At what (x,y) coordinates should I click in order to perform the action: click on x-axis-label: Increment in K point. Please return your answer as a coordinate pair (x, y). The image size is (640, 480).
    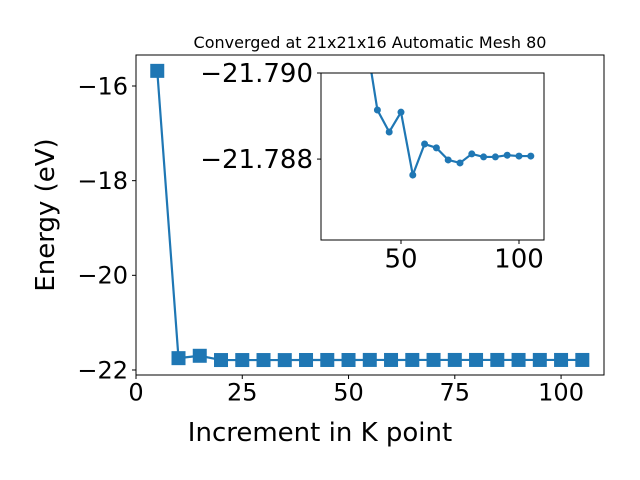
    Looking at the image, I should click on (320, 433).